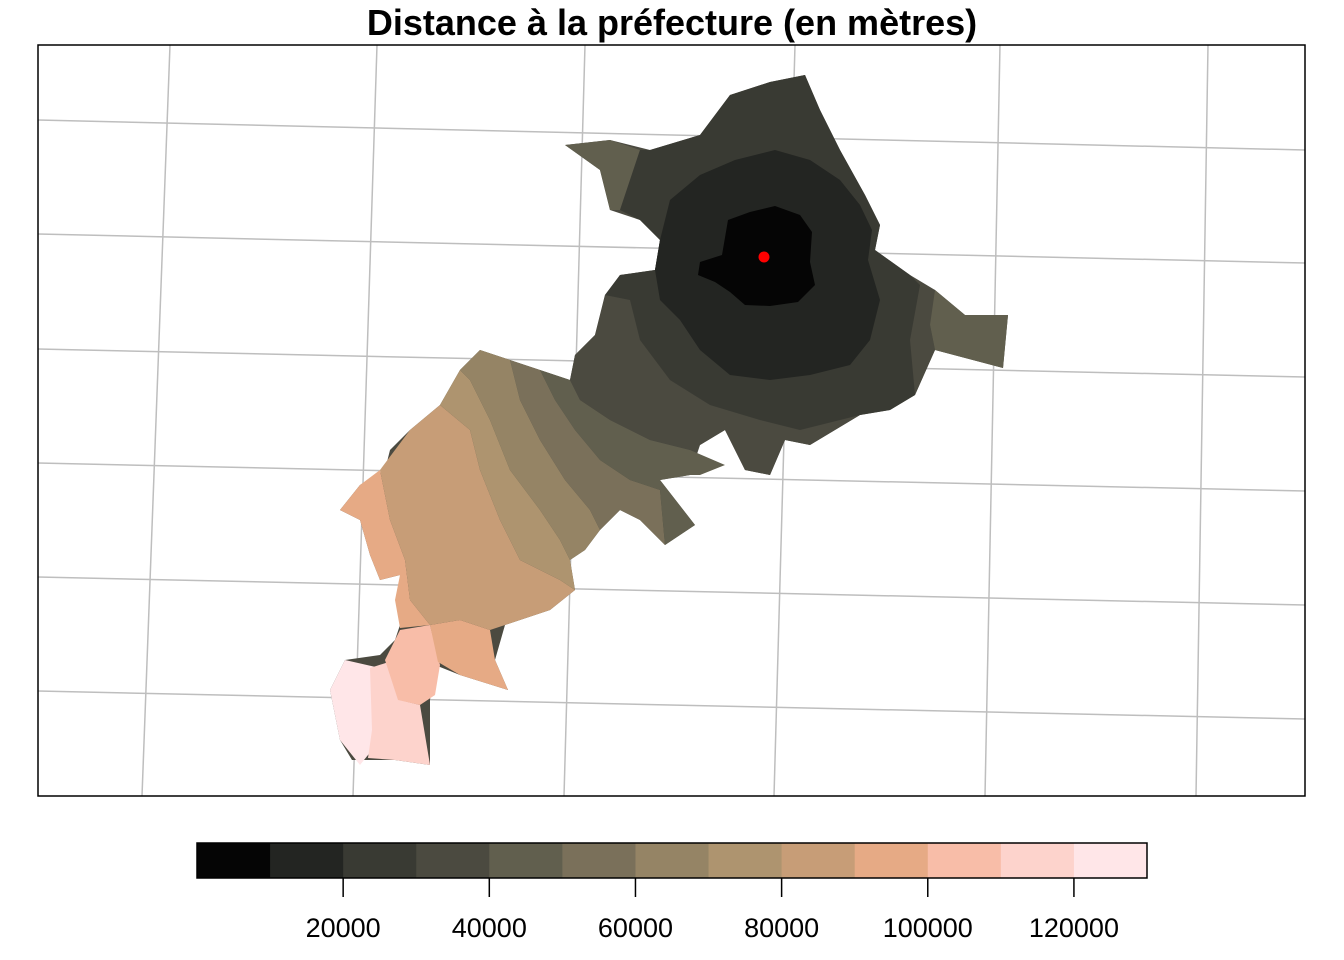 This screenshot has height=960, width=1344. What do you see at coordinates (412, 665) in the screenshot?
I see `zone-110k` at bounding box center [412, 665].